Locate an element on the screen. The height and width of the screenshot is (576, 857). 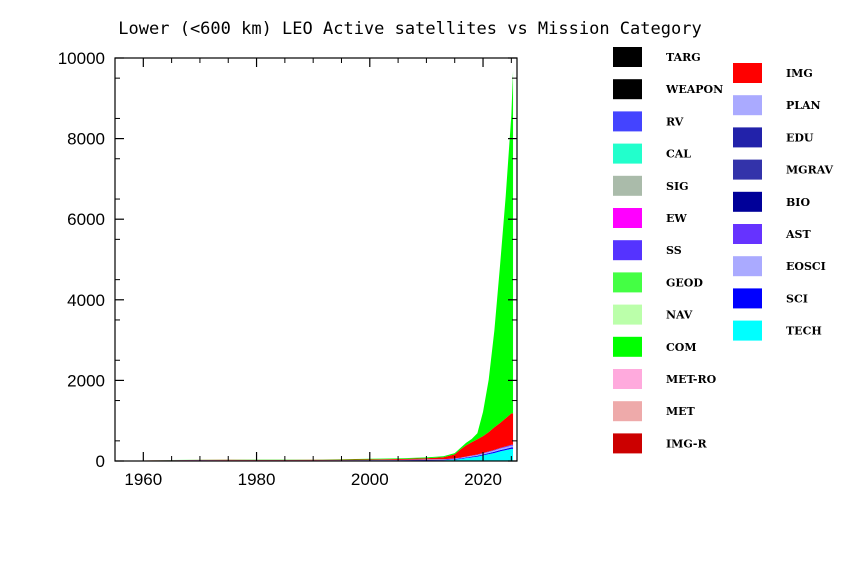
x-tick-label: 1960 is located at coordinates (143, 479).